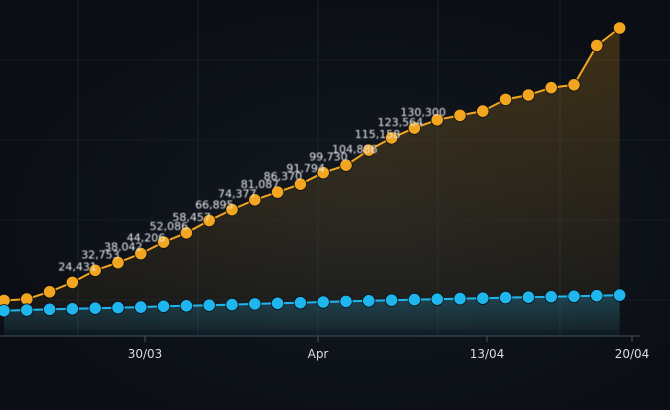 The height and width of the screenshot is (410, 670). What do you see at coordinates (77, 266) in the screenshot?
I see `data-label-orange: 24,431` at bounding box center [77, 266].